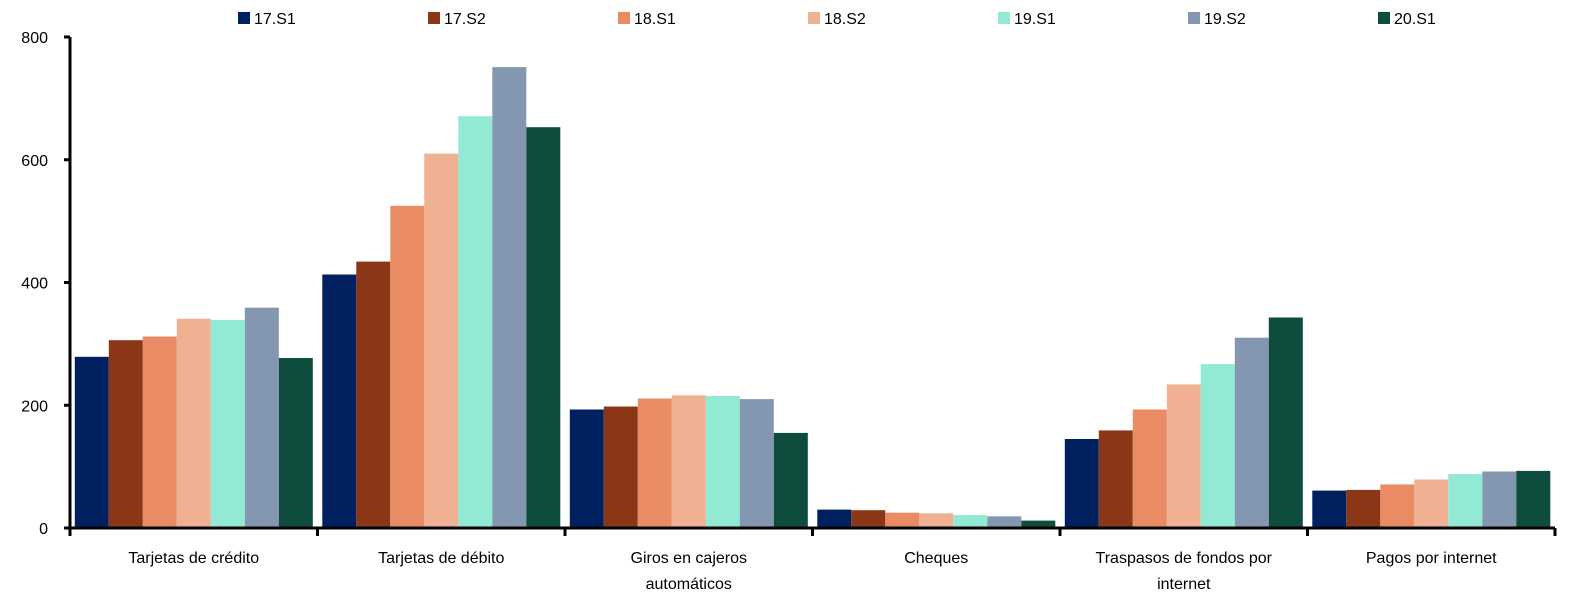 Image resolution: width=1573 pixels, height=600 pixels. Describe the element at coordinates (790, 480) in the screenshot. I see `bar-20.S1-cat2` at that location.